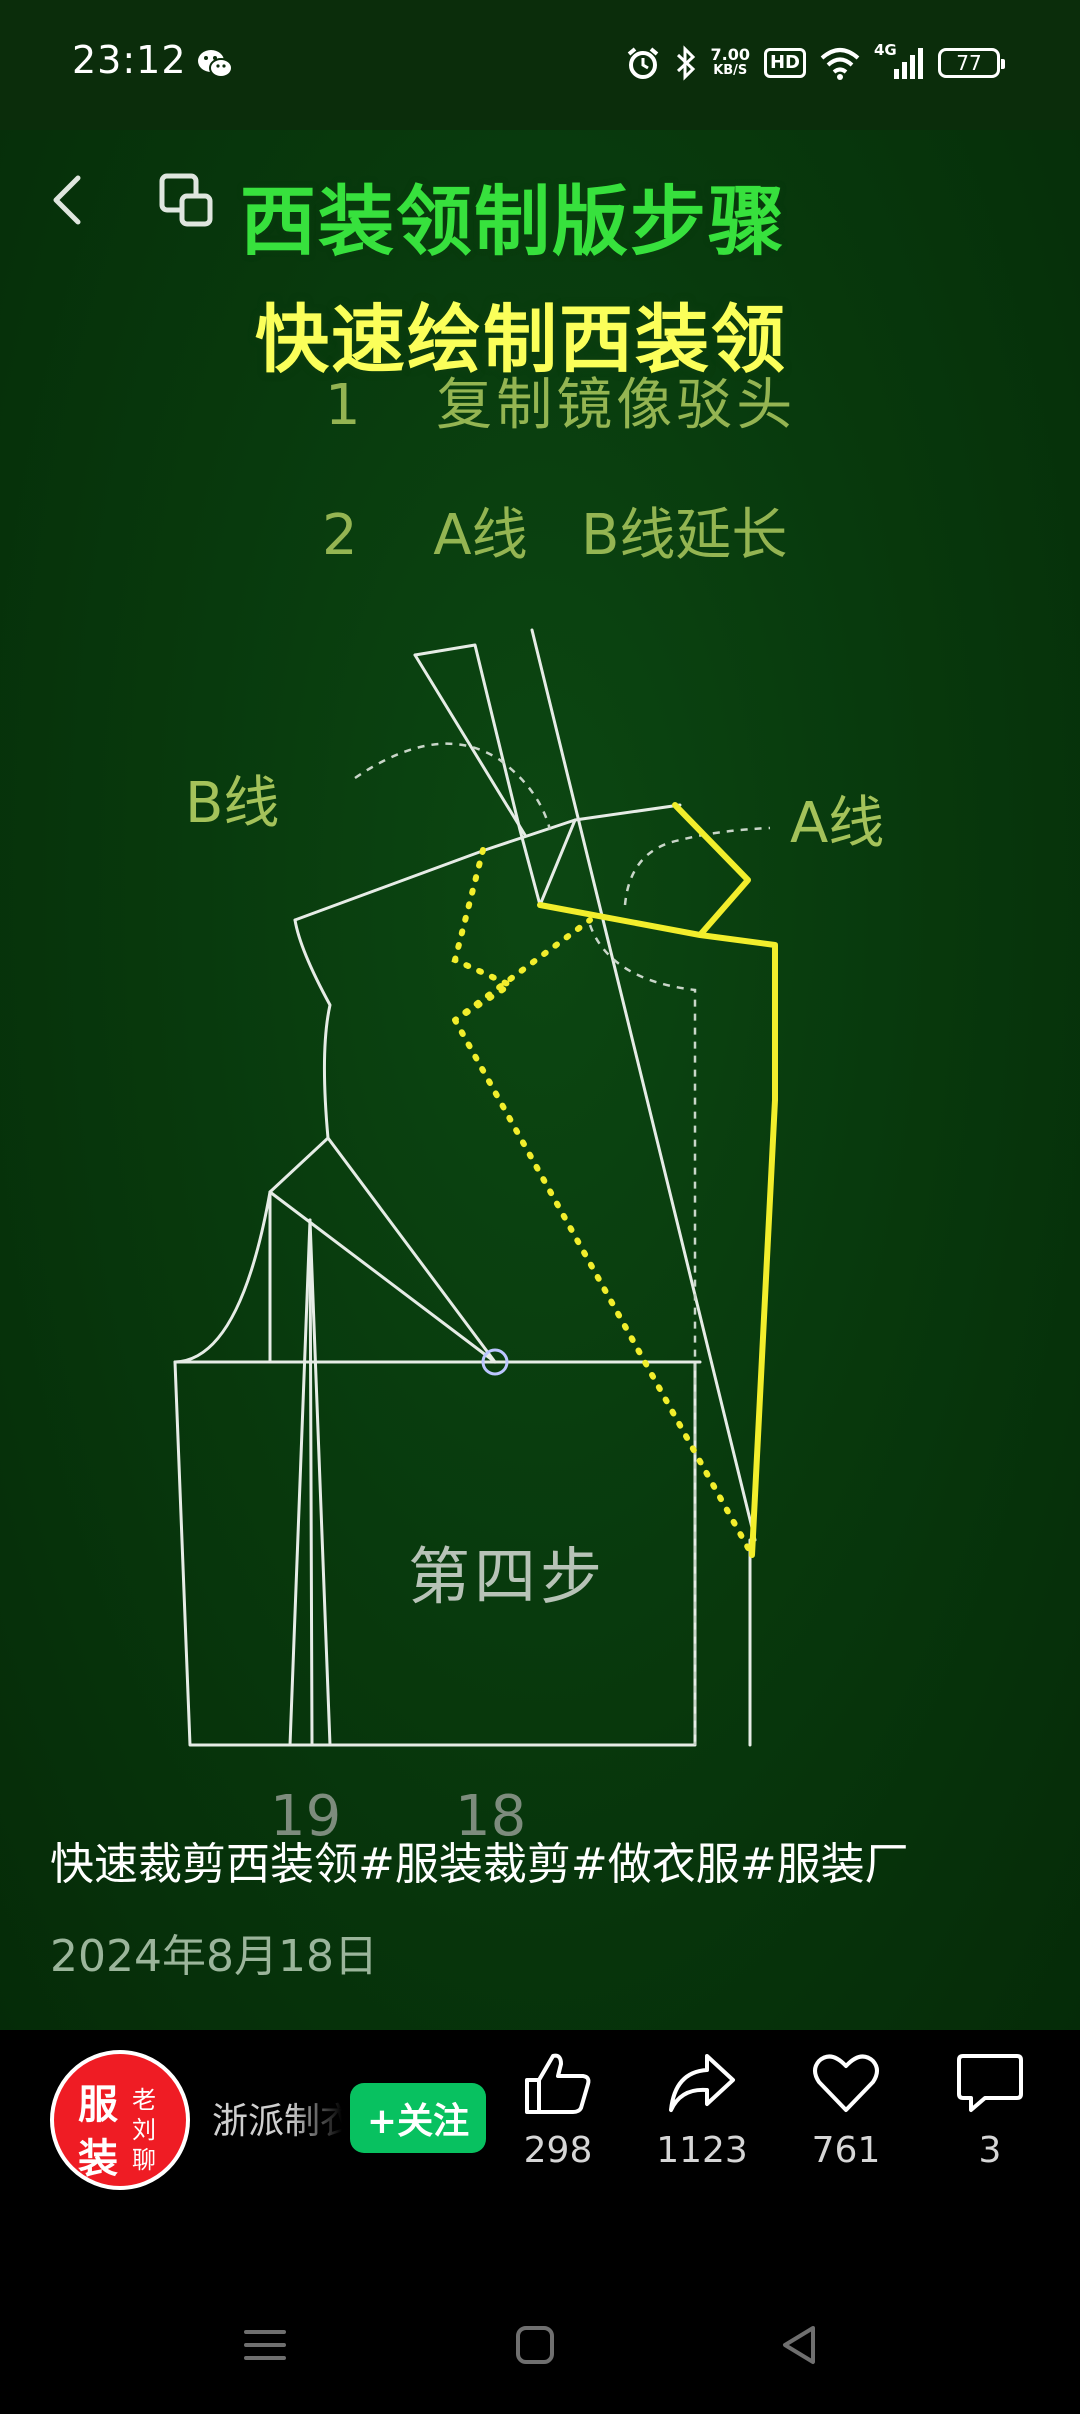 The image size is (1080, 2414). I want to click on status-bar: 23:12 7.00 KB/S HD, so click(540, 65).